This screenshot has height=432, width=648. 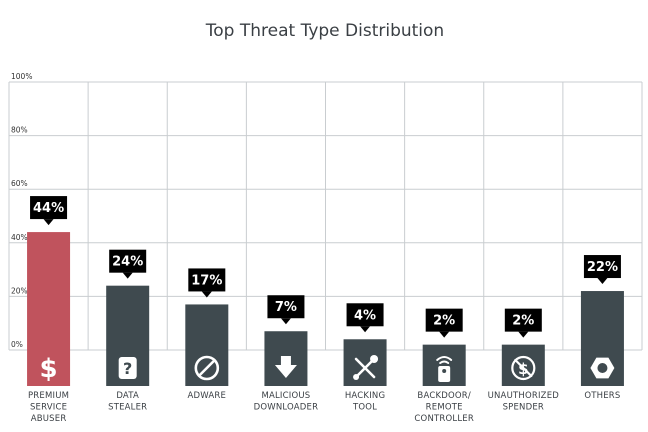 I want to click on download-arrow-icon, so click(x=285, y=367).